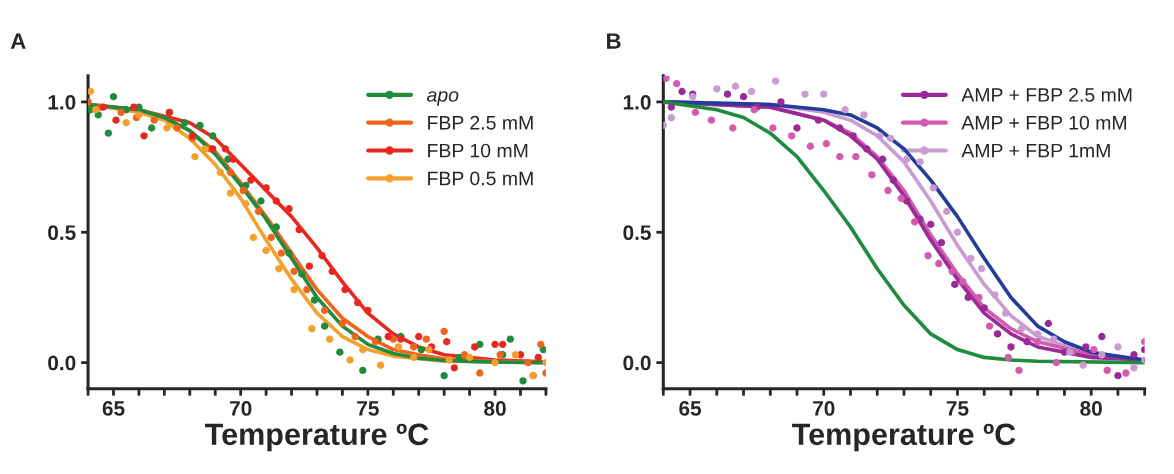  Describe the element at coordinates (1035, 150) in the screenshot. I see `legend-label: AMP + FBP 1mM` at that location.